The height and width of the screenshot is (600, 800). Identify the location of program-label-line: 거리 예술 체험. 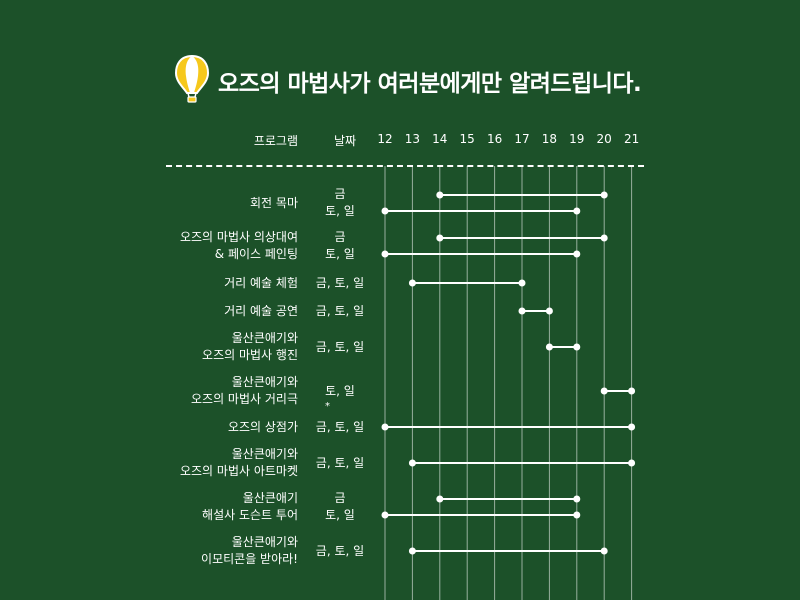
(261, 282).